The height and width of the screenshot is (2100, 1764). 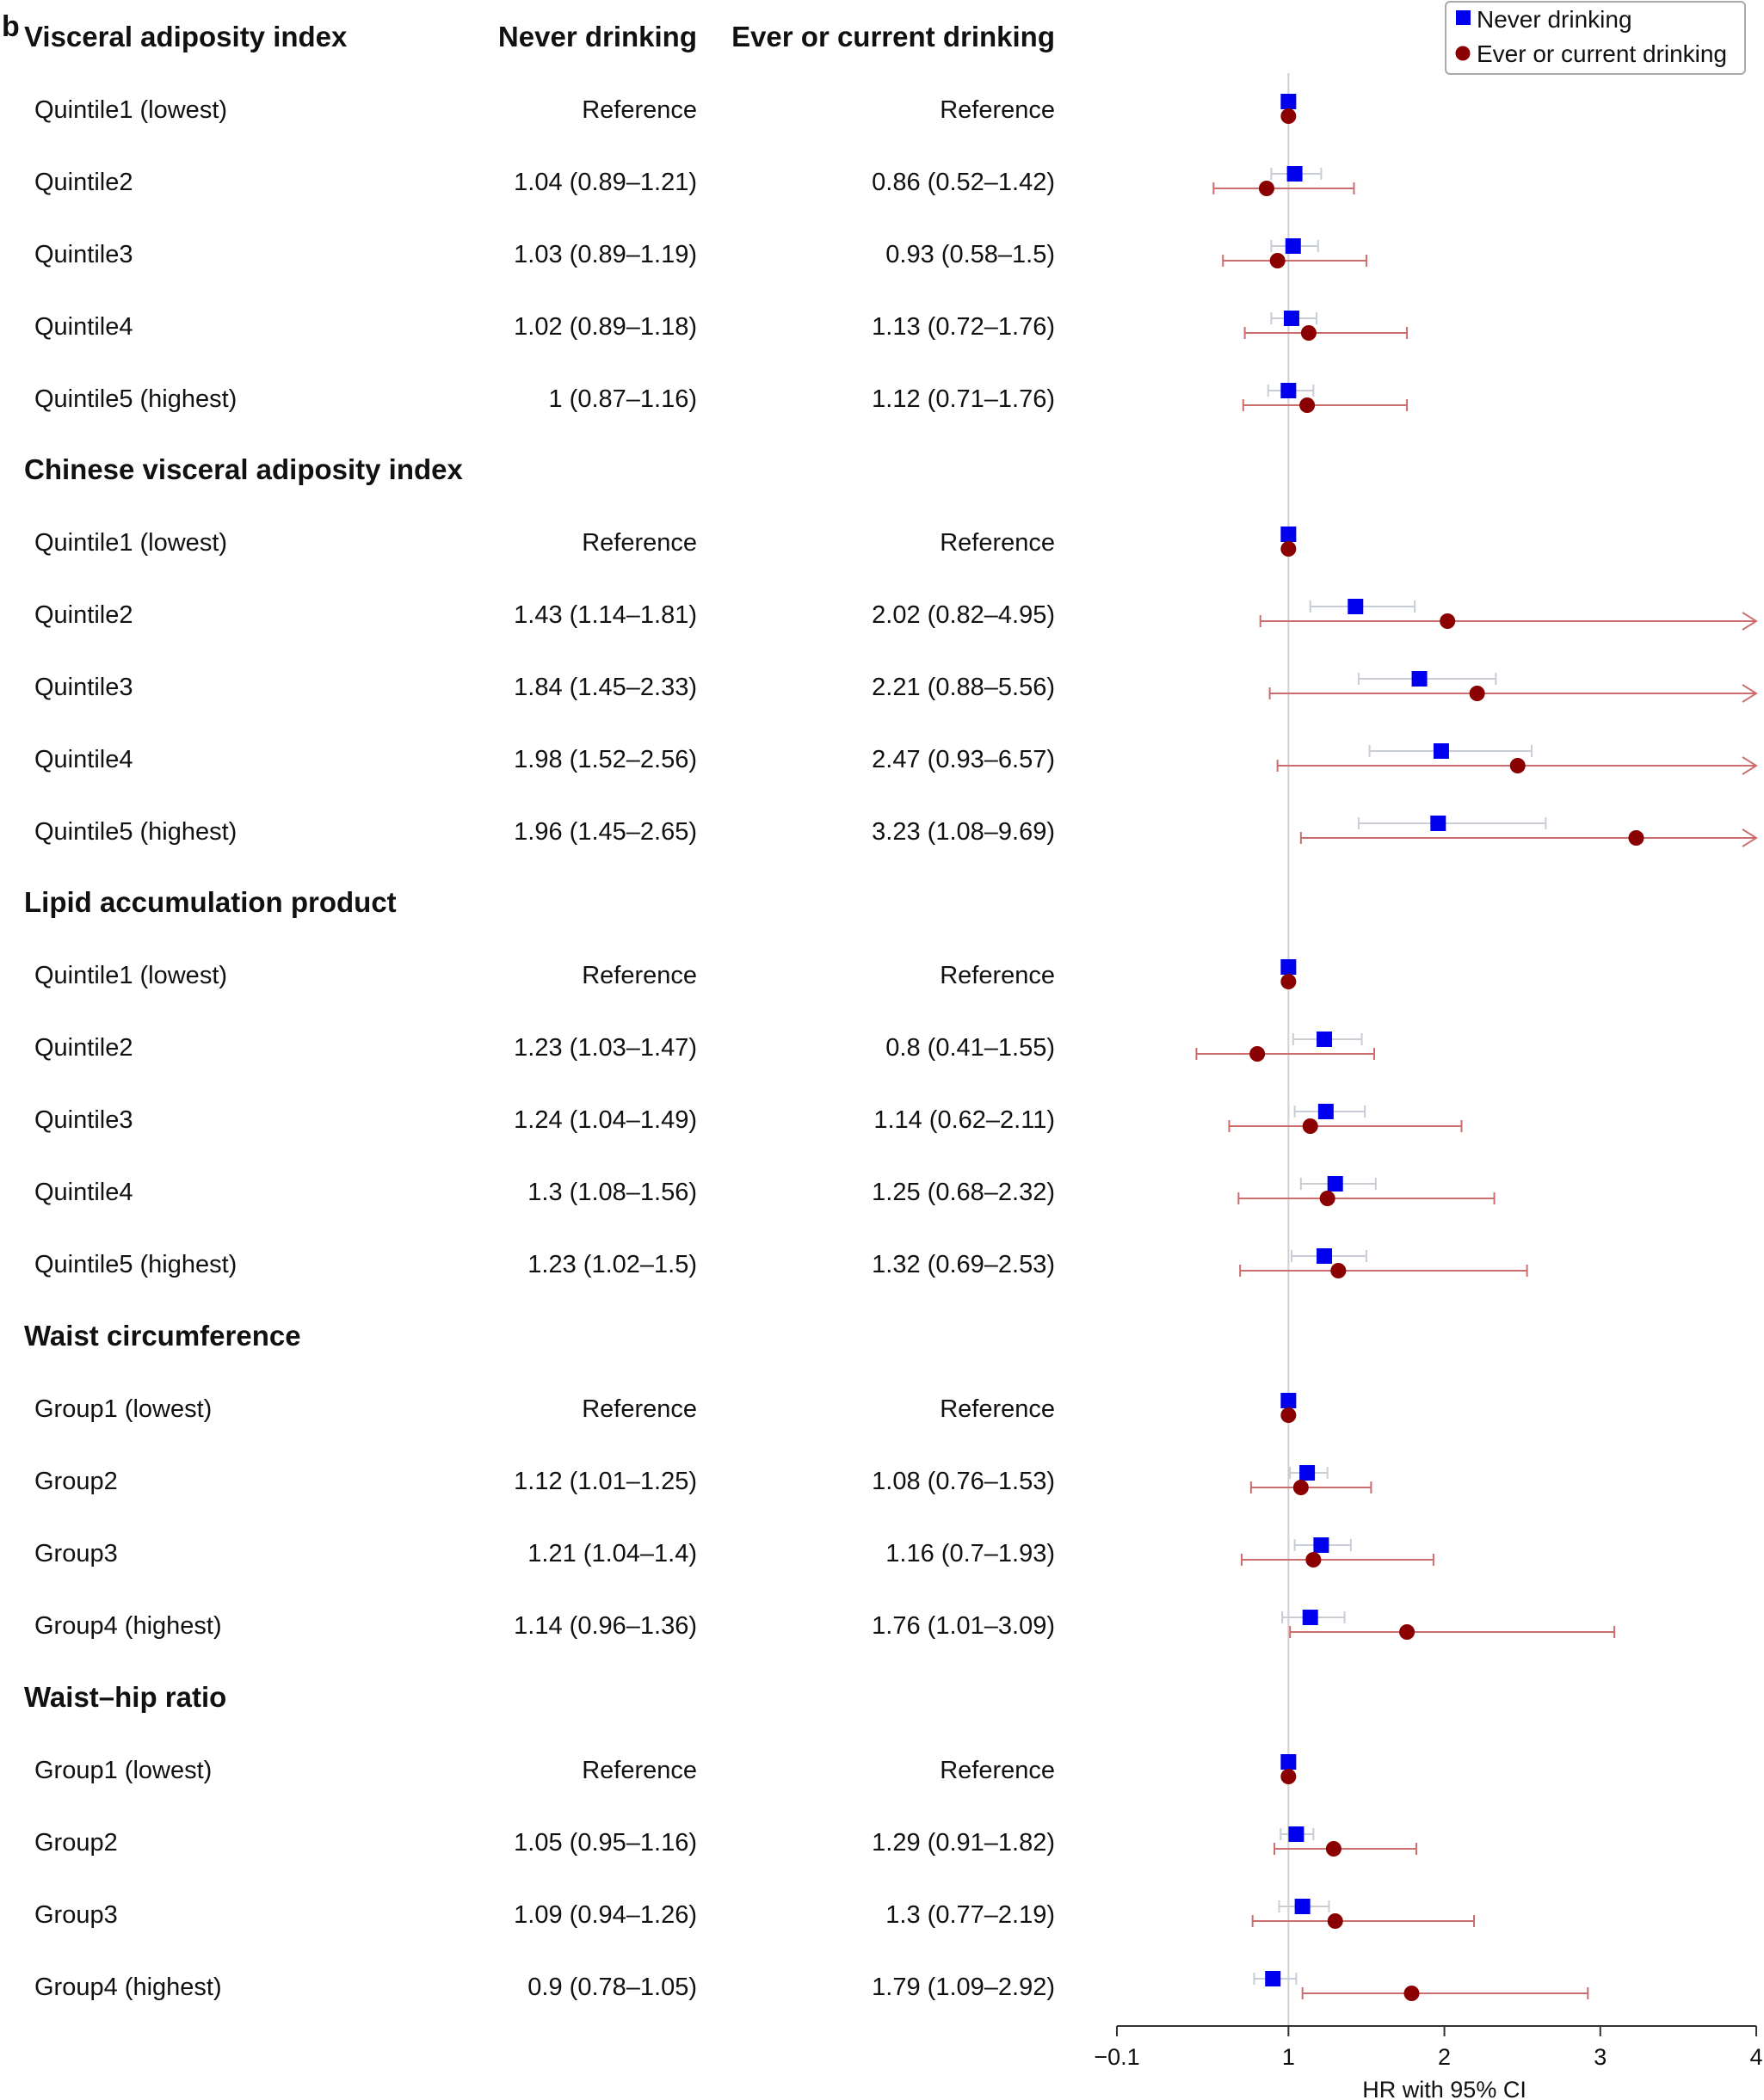 What do you see at coordinates (1463, 53) in the screenshot?
I see `legend-ever-marker` at bounding box center [1463, 53].